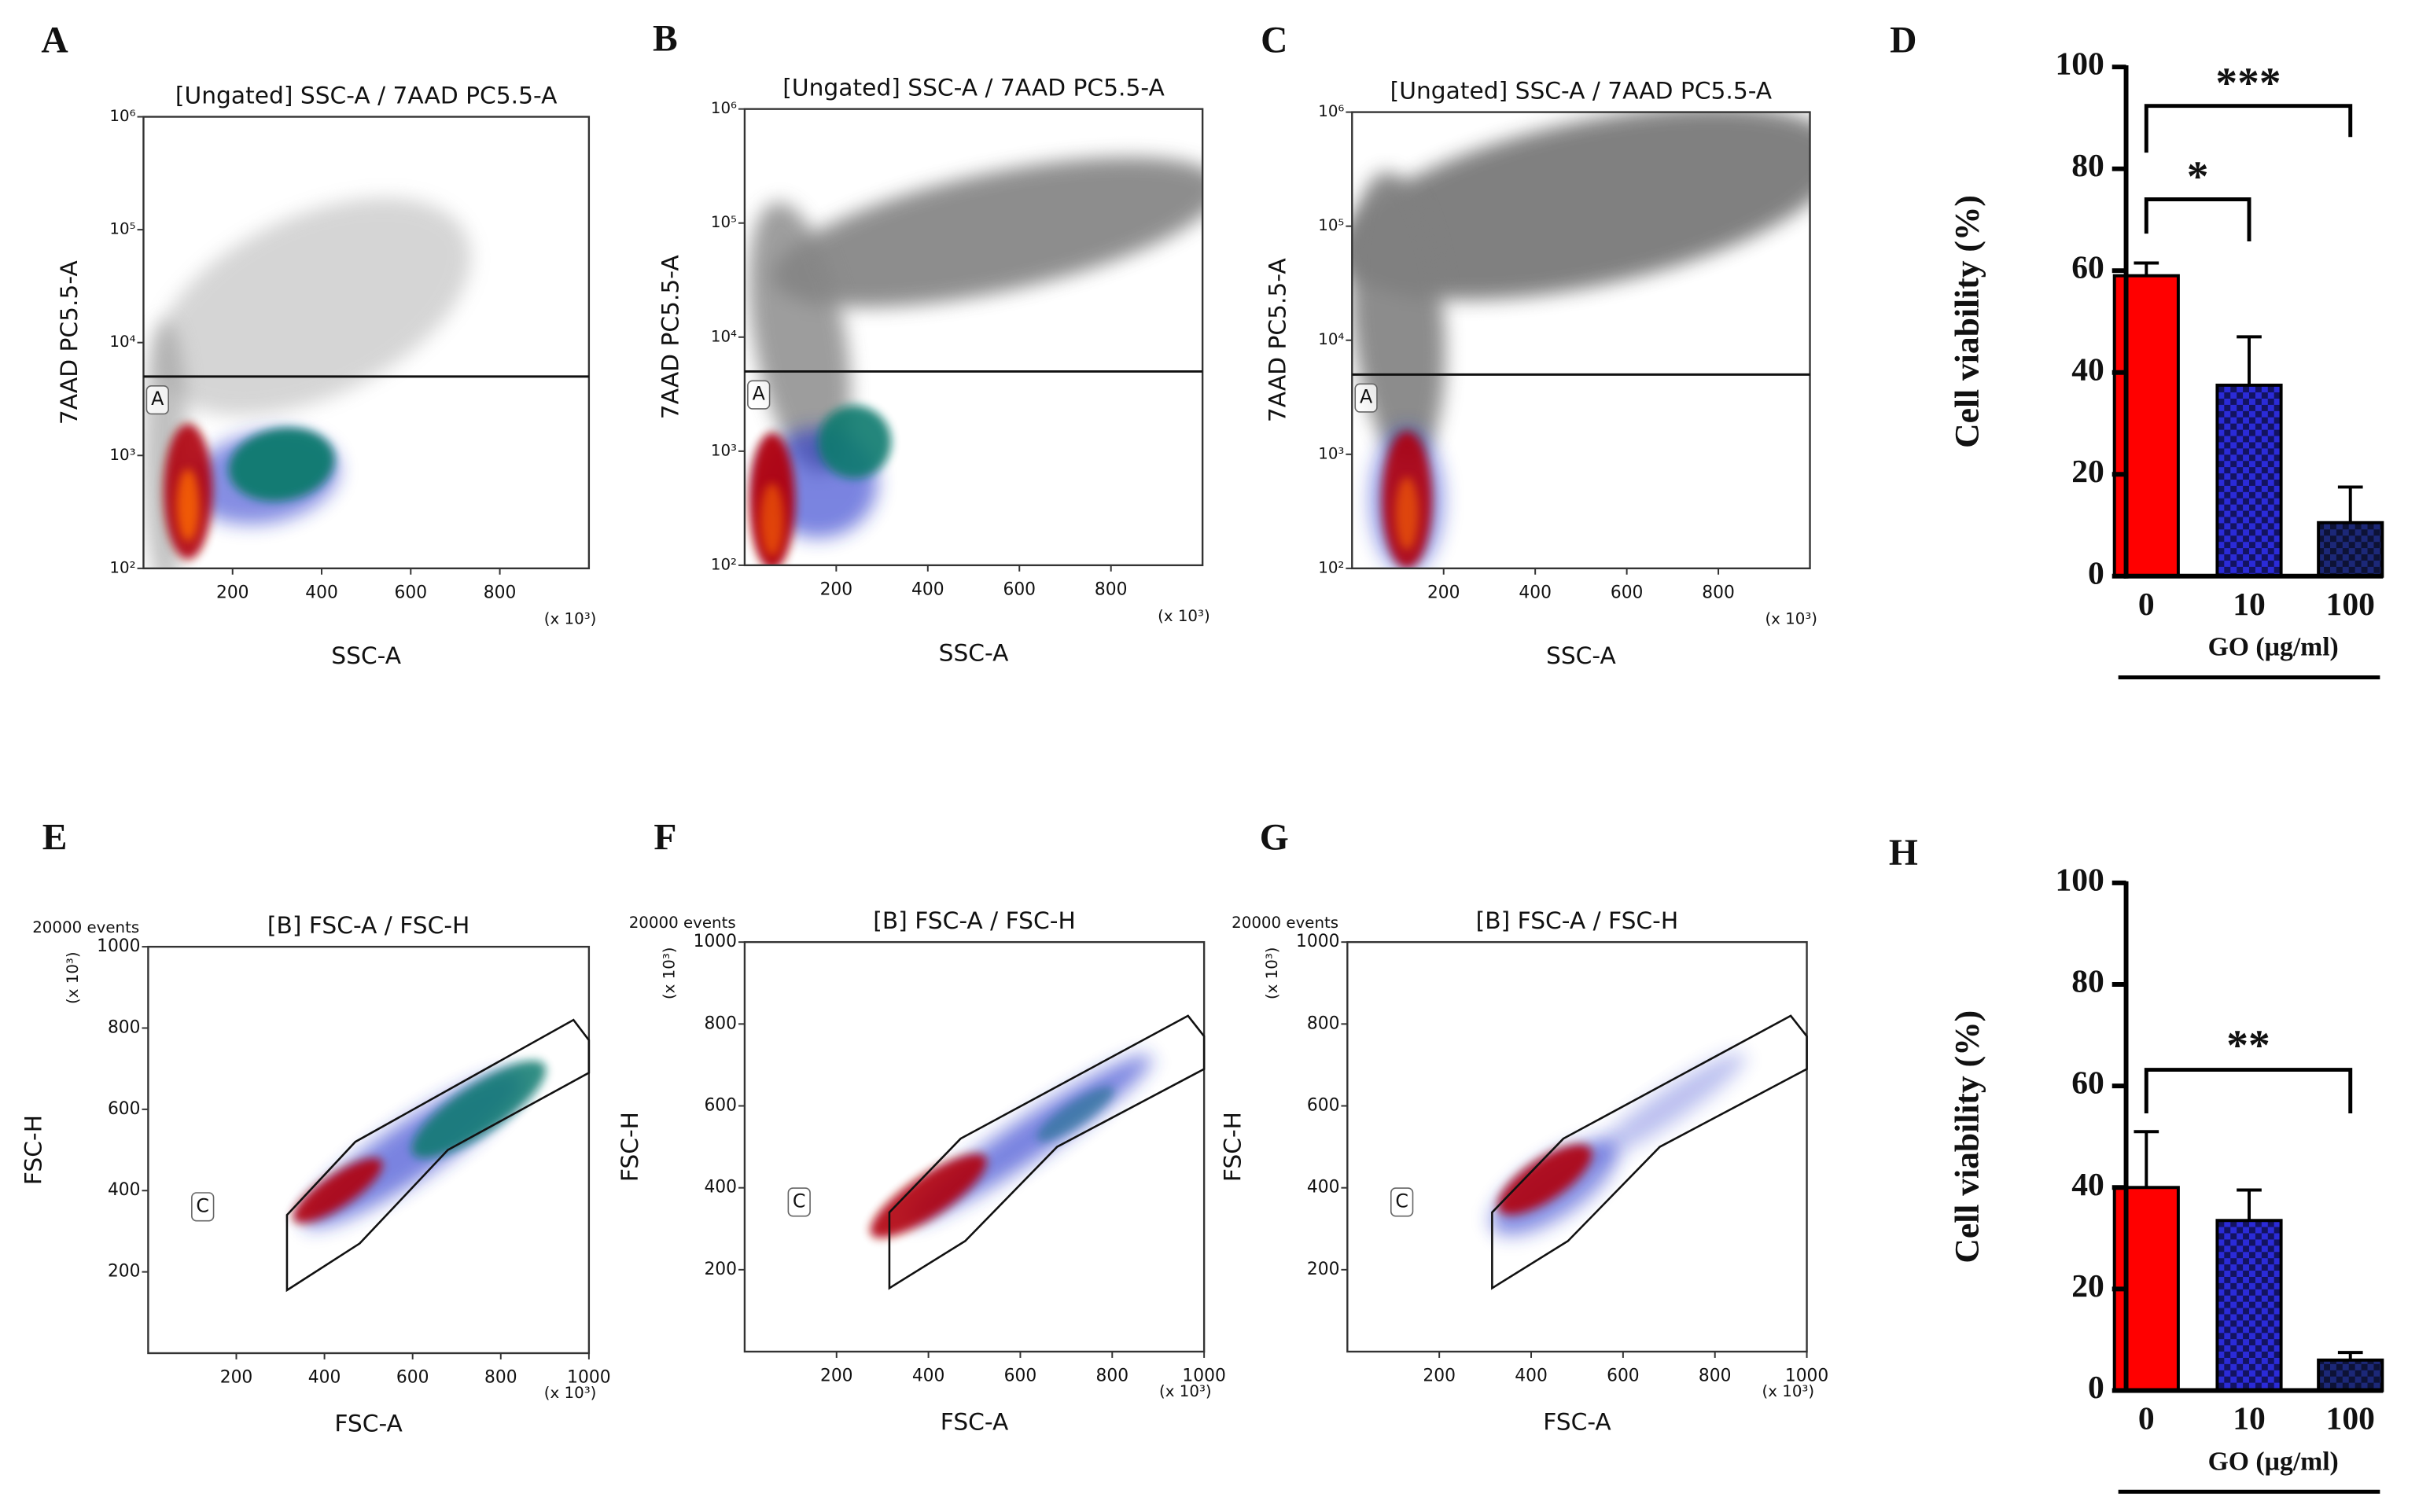 The image size is (2430, 1512). I want to click on y-tick-label: 200, so click(1323, 1269).